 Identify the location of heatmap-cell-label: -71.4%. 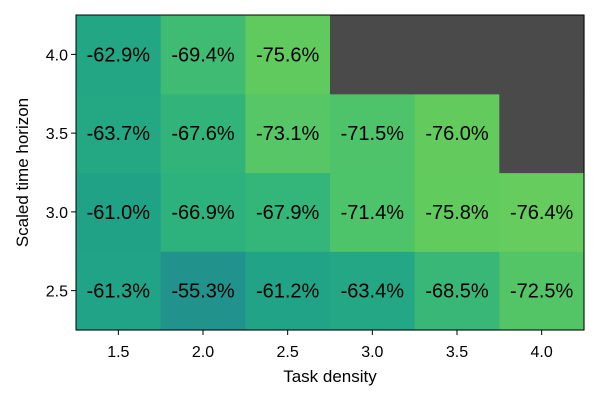
(373, 213).